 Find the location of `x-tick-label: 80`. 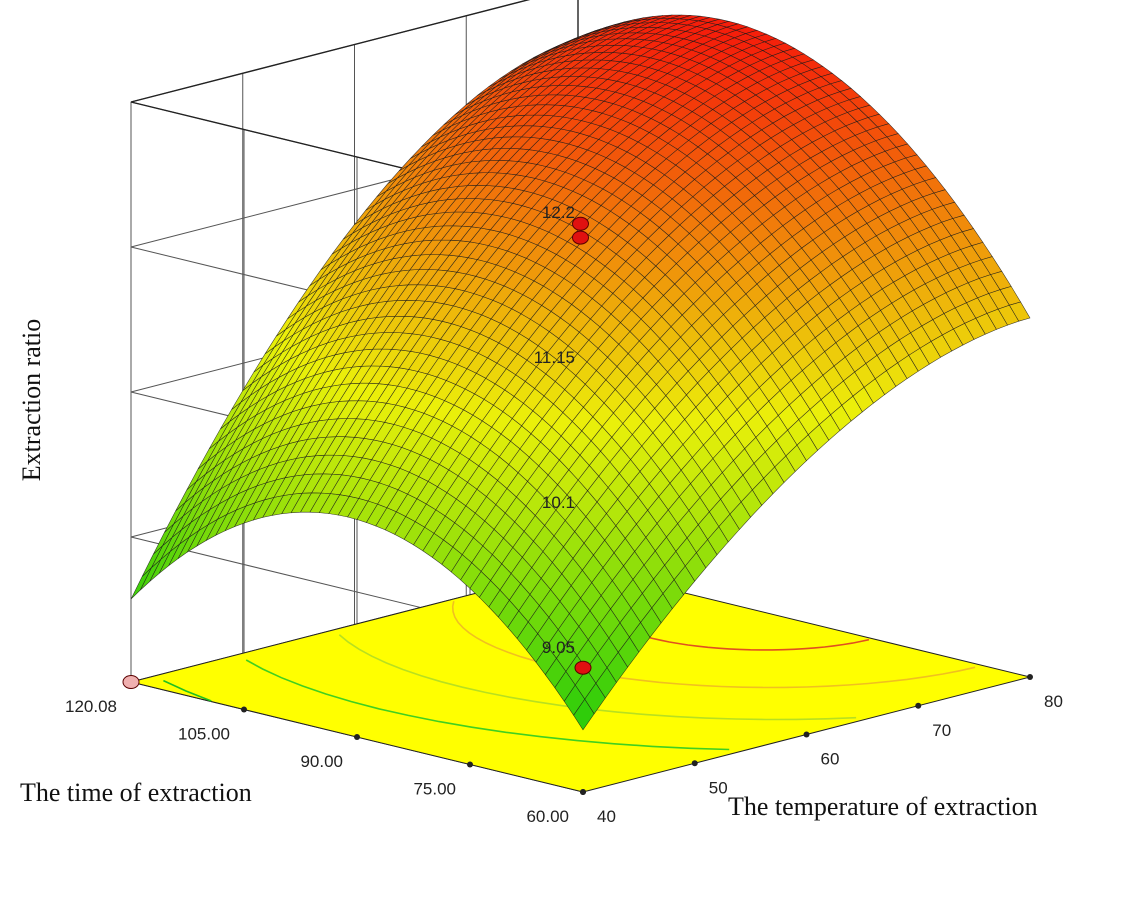

x-tick-label: 80 is located at coordinates (1053, 701).